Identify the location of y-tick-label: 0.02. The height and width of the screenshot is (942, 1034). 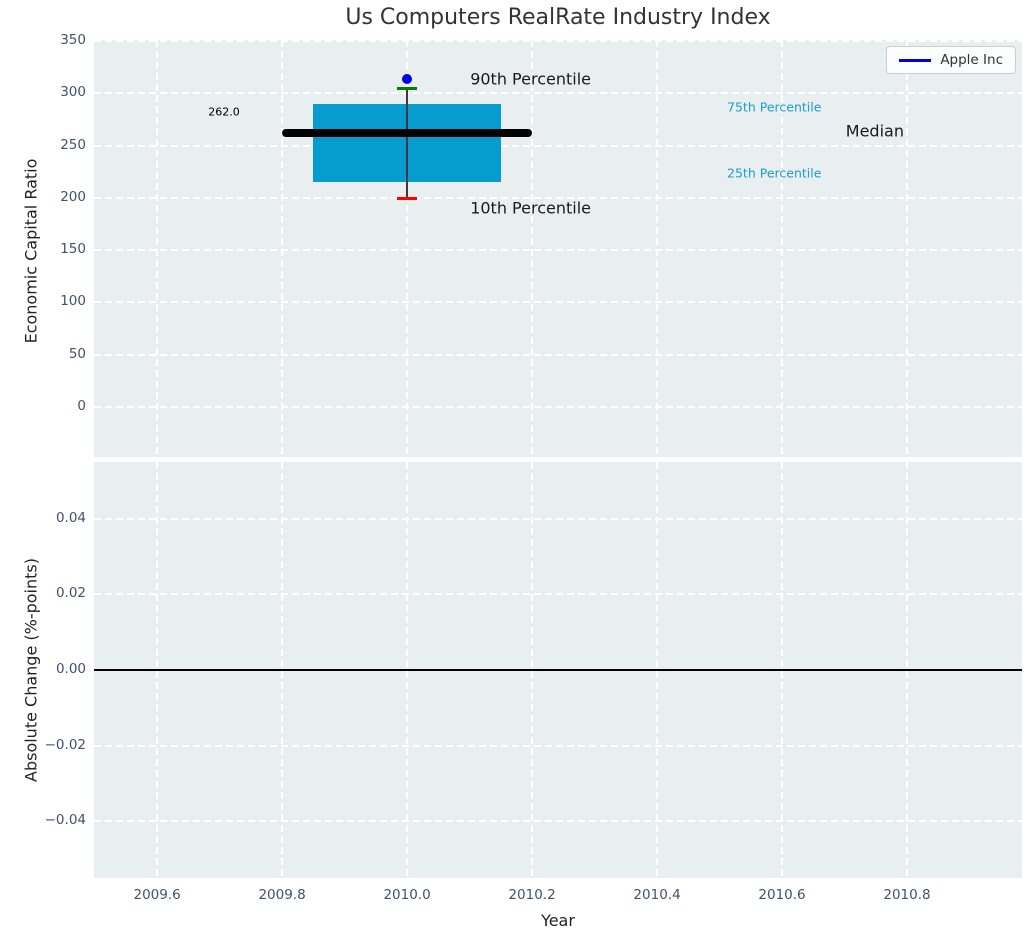
(70, 593).